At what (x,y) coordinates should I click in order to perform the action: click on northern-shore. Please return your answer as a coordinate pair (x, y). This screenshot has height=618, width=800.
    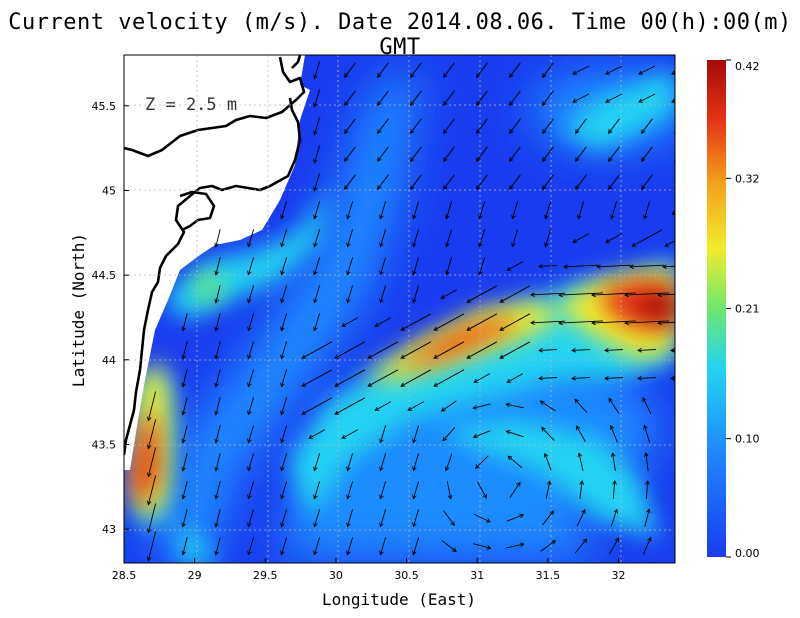
    Looking at the image, I should click on (215, 107).